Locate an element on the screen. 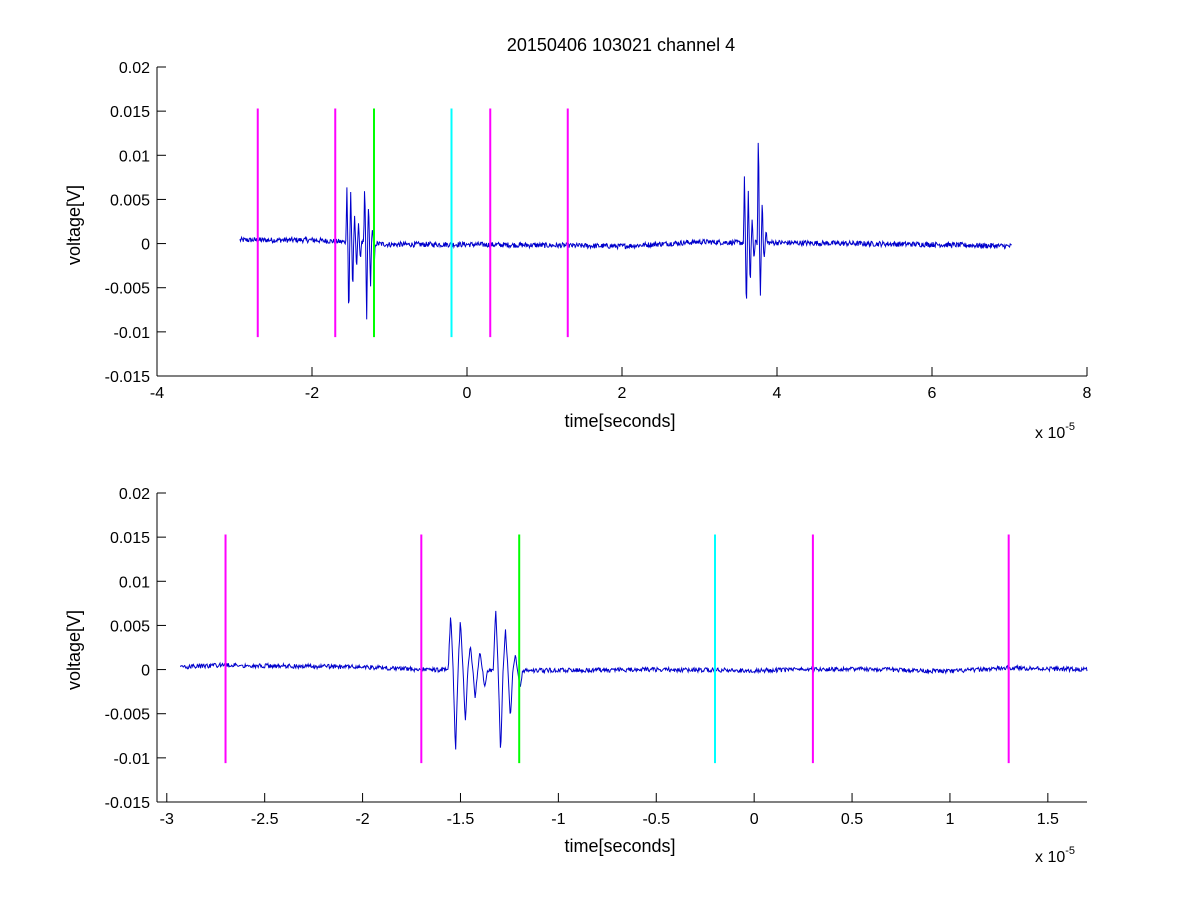 The width and height of the screenshot is (1200, 900). bottom-x-tick-label: -2.5 is located at coordinates (265, 819).